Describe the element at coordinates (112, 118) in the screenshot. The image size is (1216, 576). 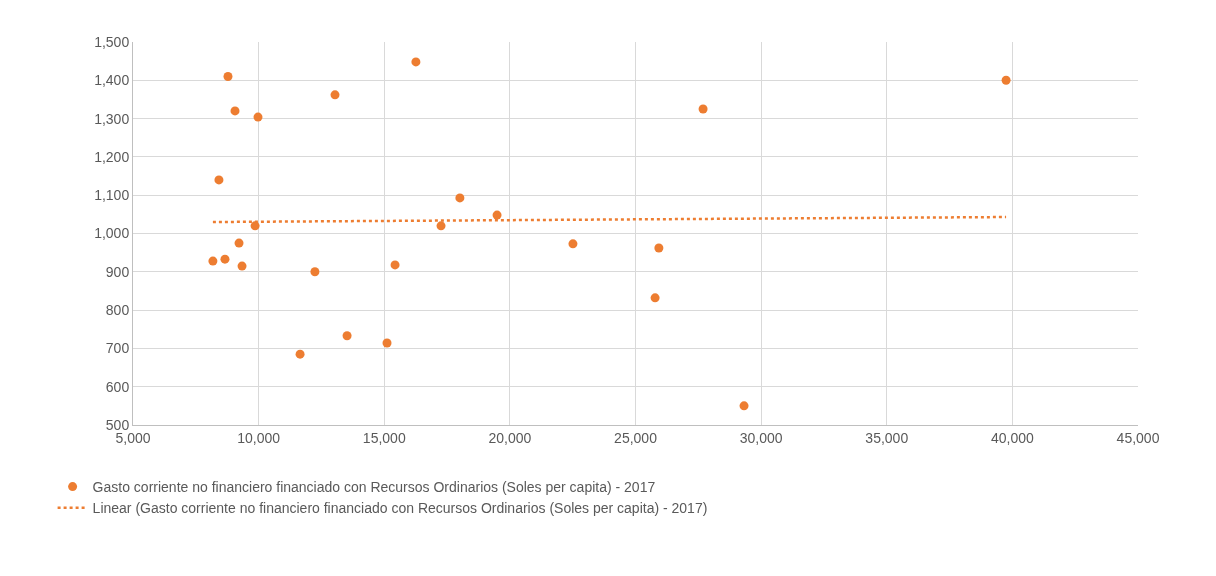
I see `y-tick-label: 1,300` at that location.